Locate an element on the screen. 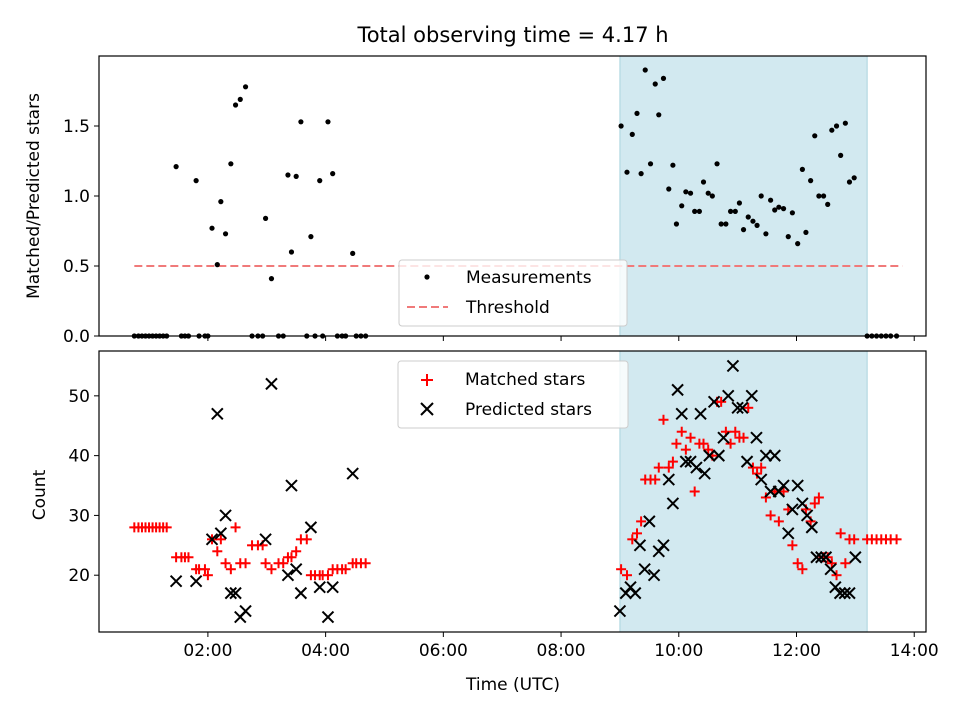  bottom-legend: Matched stars Predicted stars is located at coordinates (513, 394).